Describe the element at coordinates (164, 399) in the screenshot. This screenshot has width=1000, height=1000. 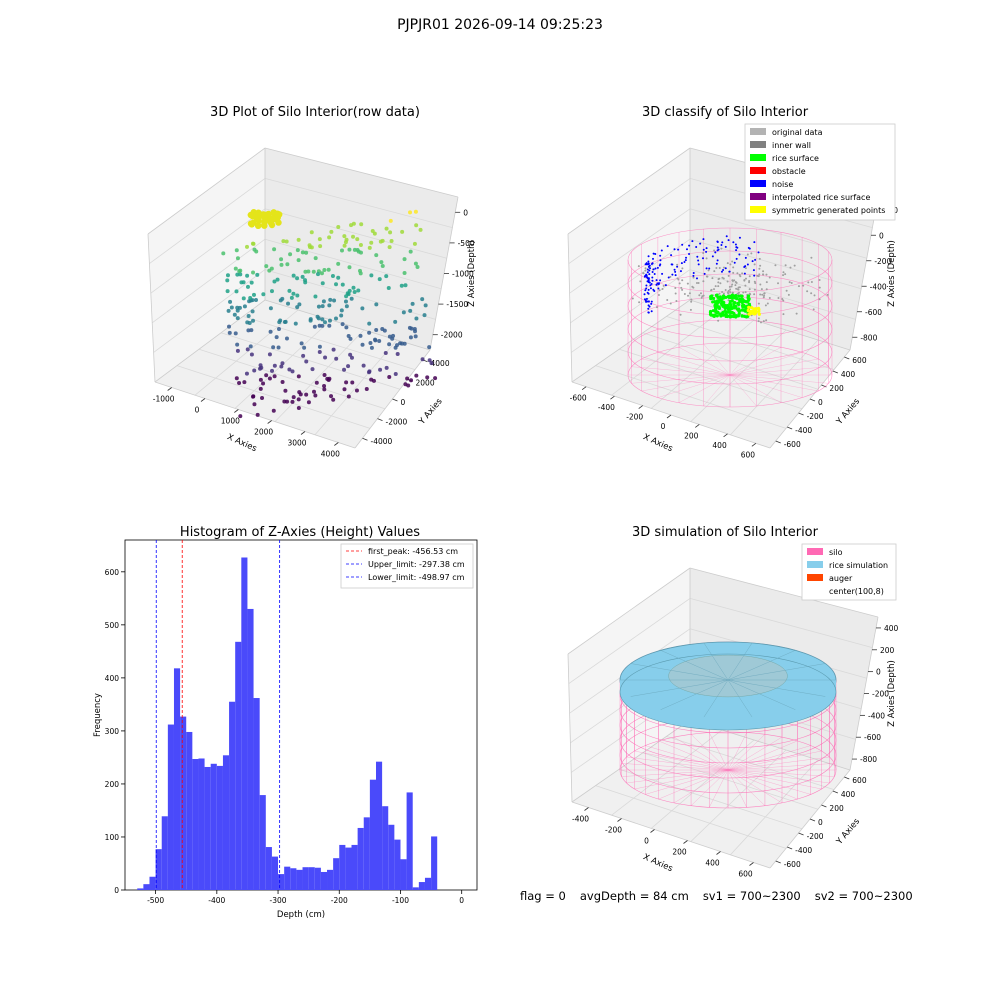
I see `x-tick-label: -1000` at that location.